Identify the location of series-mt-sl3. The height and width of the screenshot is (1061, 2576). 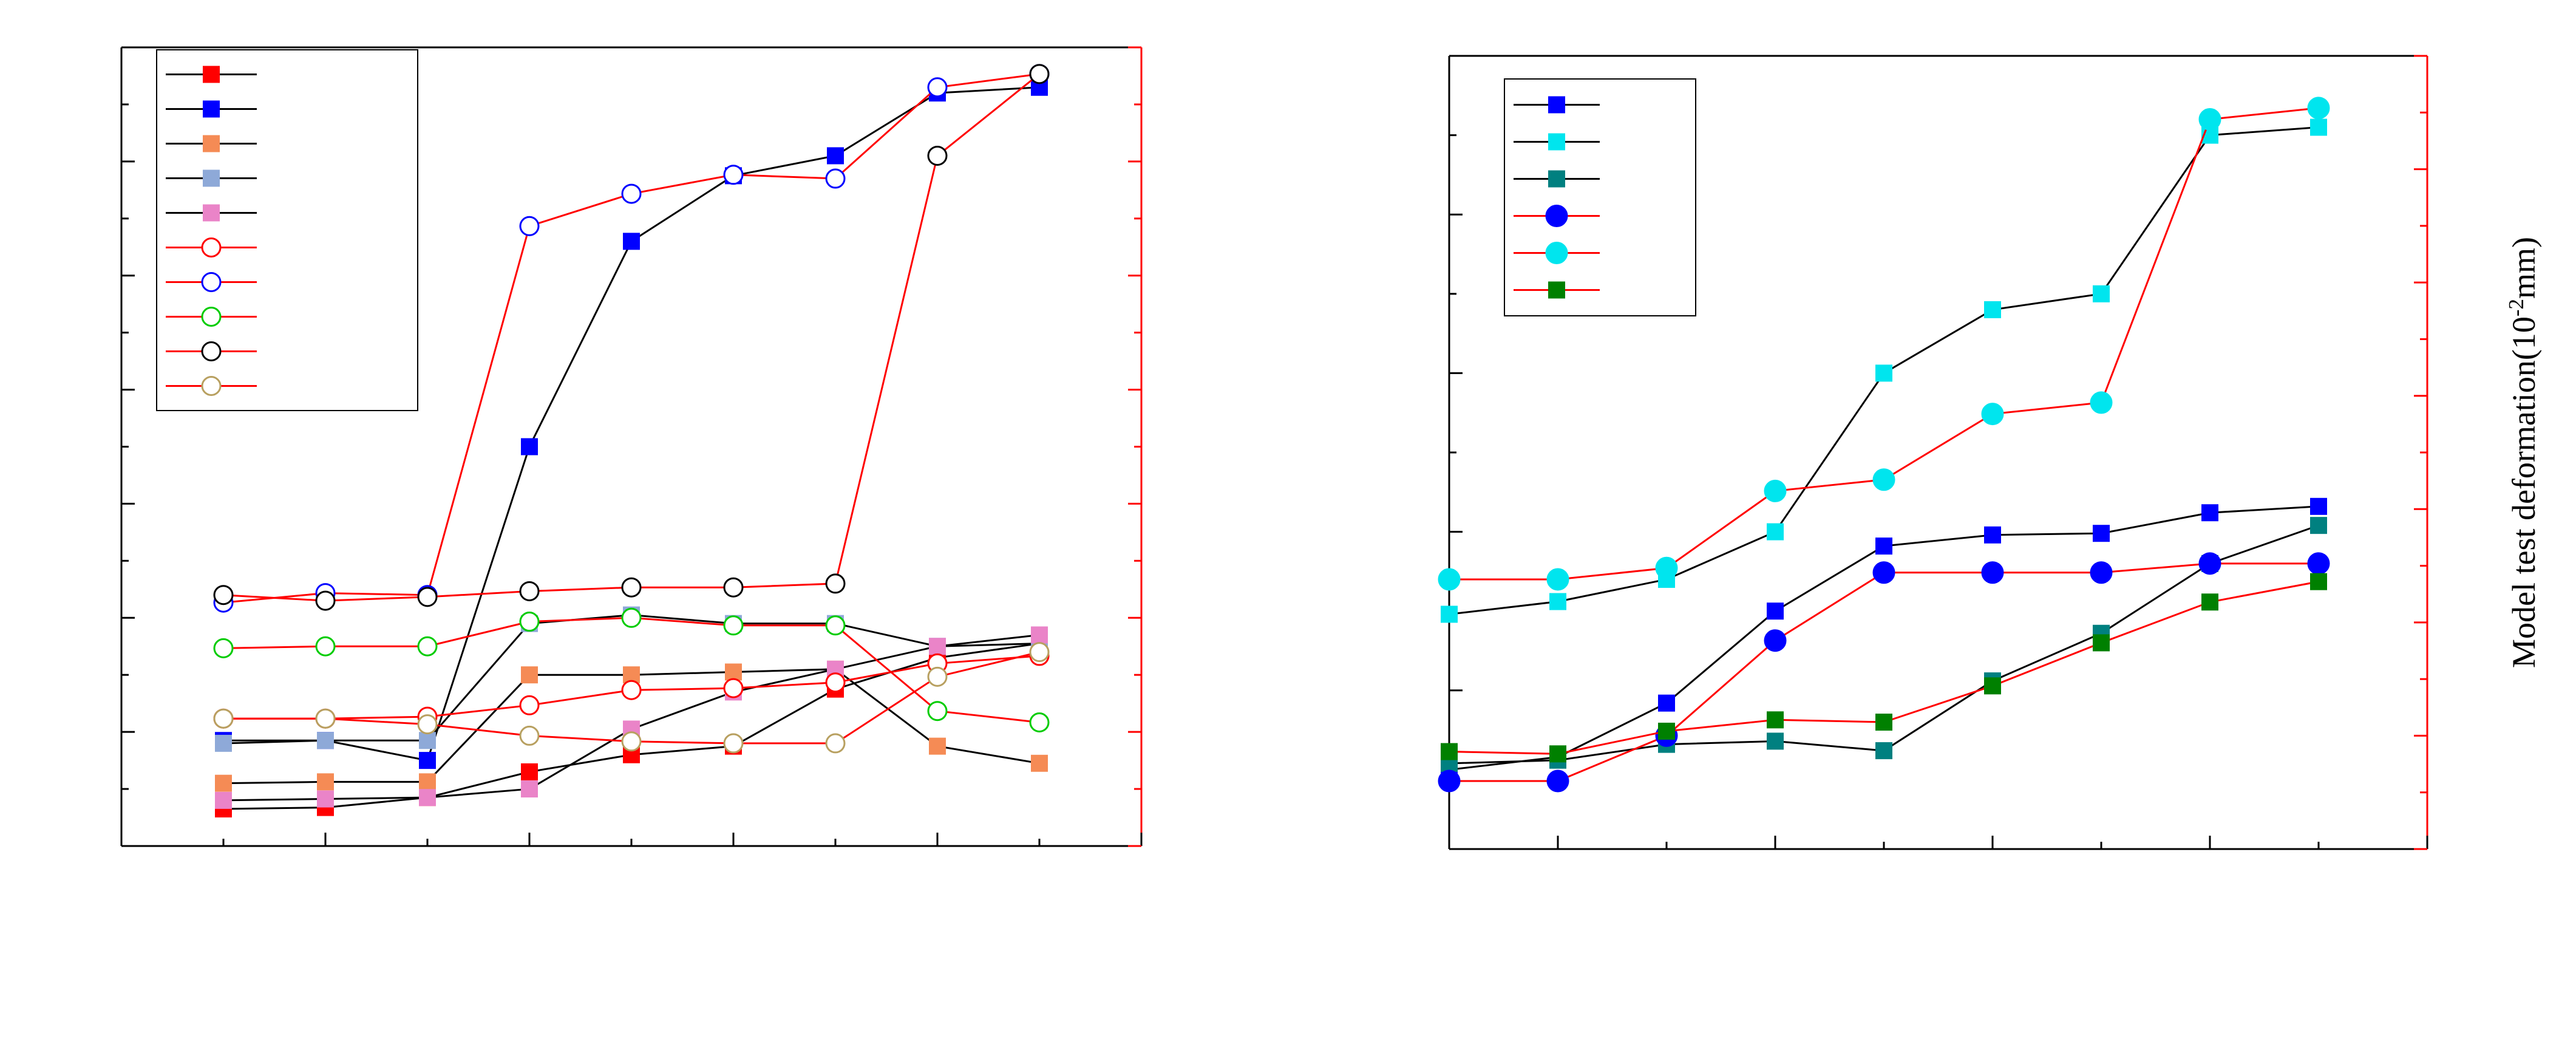
(631, 669).